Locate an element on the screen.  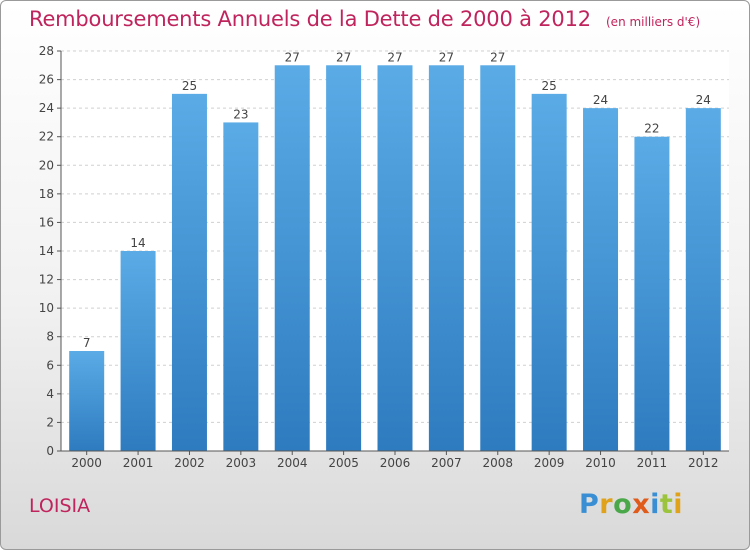
data-label-2006: 27 is located at coordinates (394, 57).